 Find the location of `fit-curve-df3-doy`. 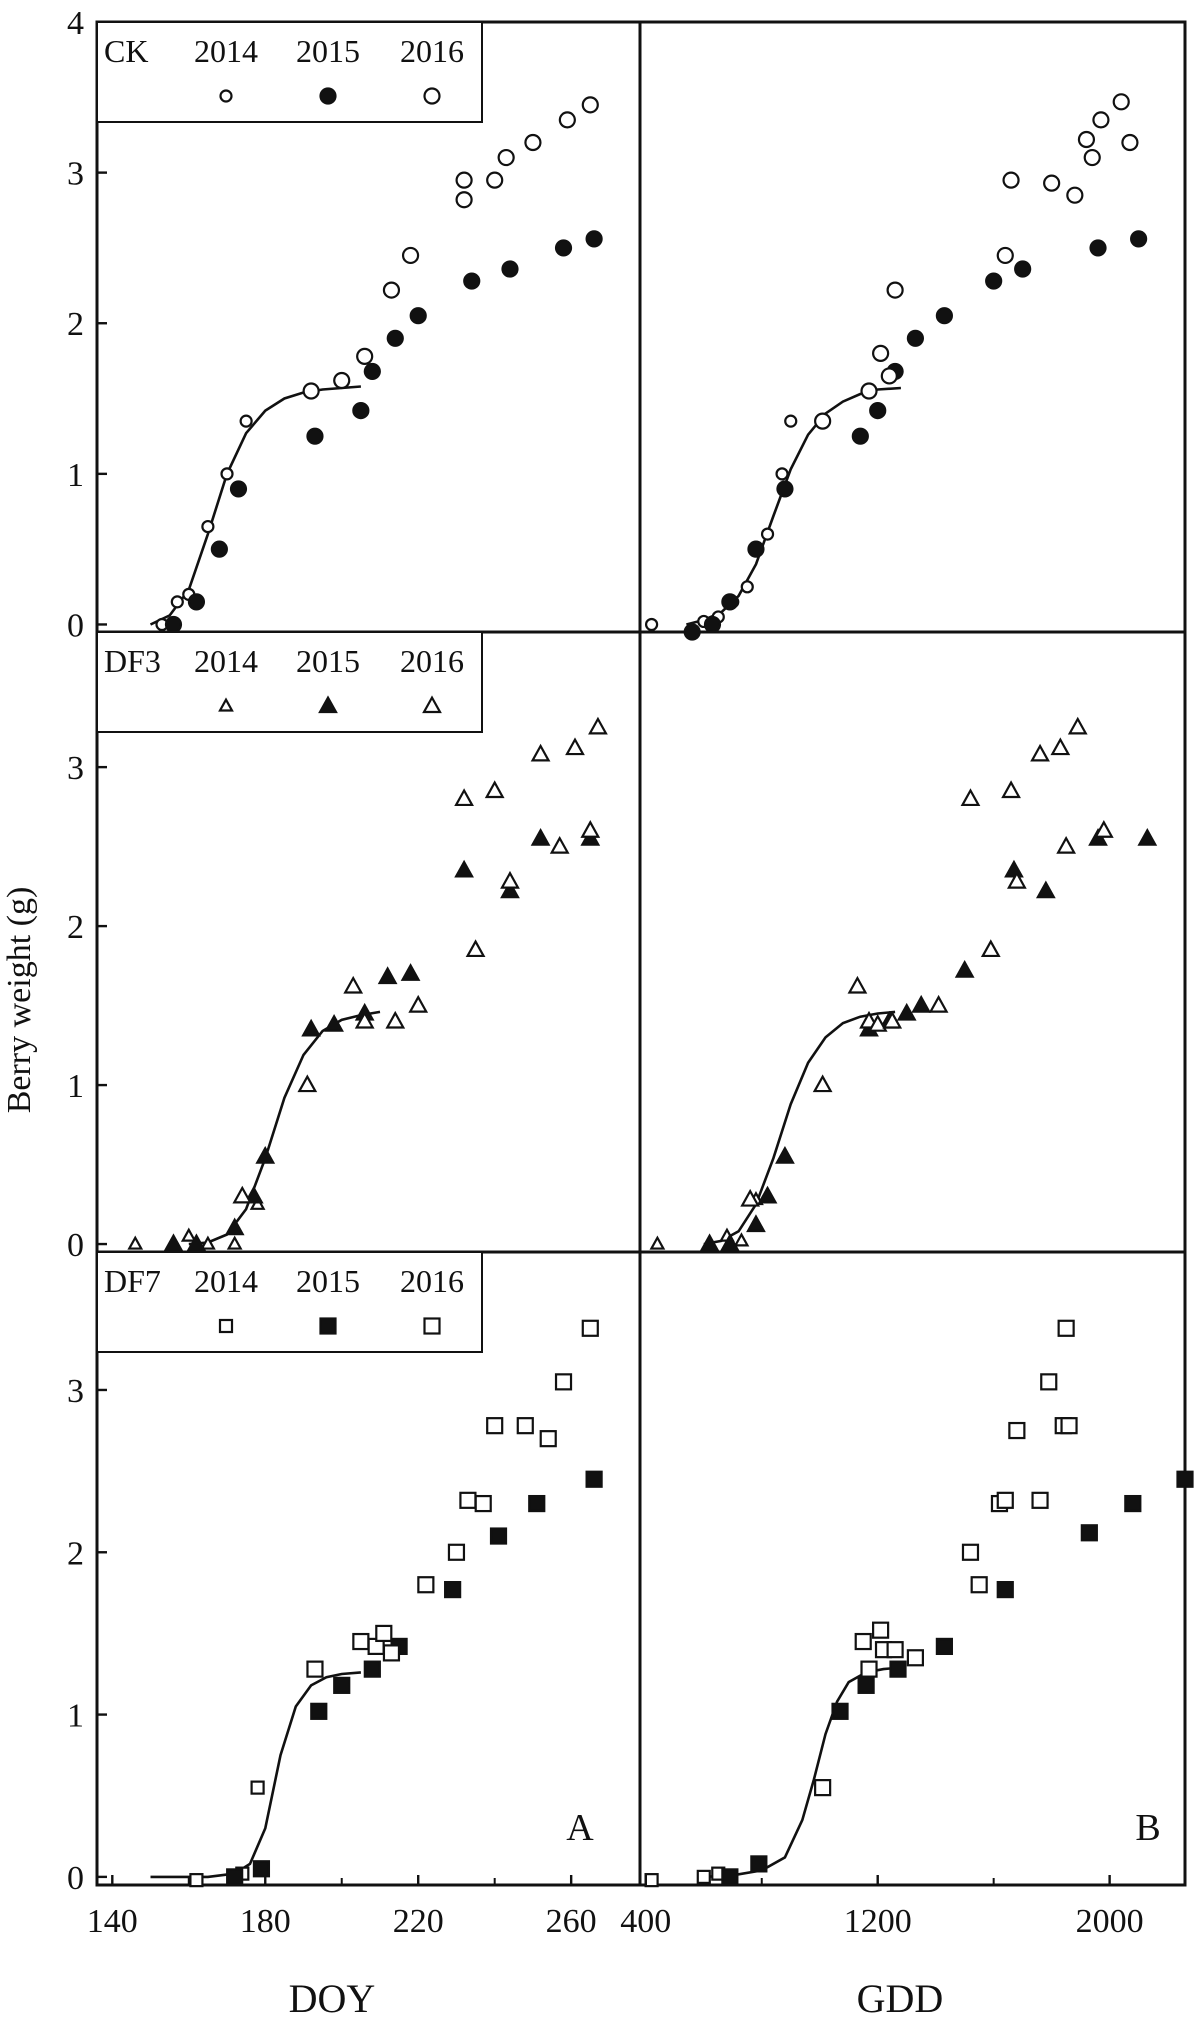

fit-curve-df3-doy is located at coordinates (284, 1128).